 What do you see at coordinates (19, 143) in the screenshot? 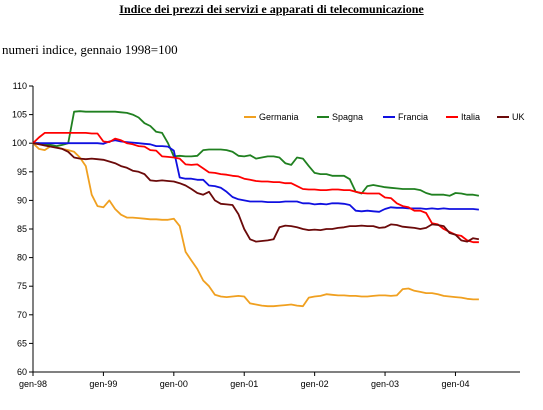
I see `y-tick-label: 100` at bounding box center [19, 143].